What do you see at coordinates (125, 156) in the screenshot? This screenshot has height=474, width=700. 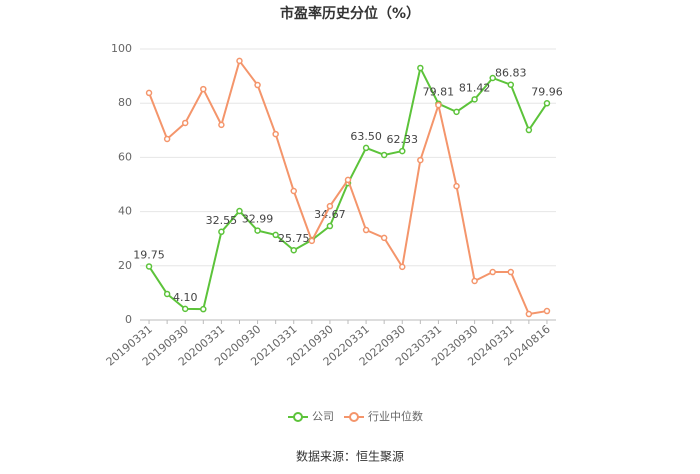 I see `y-tick-label: 60` at bounding box center [125, 156].